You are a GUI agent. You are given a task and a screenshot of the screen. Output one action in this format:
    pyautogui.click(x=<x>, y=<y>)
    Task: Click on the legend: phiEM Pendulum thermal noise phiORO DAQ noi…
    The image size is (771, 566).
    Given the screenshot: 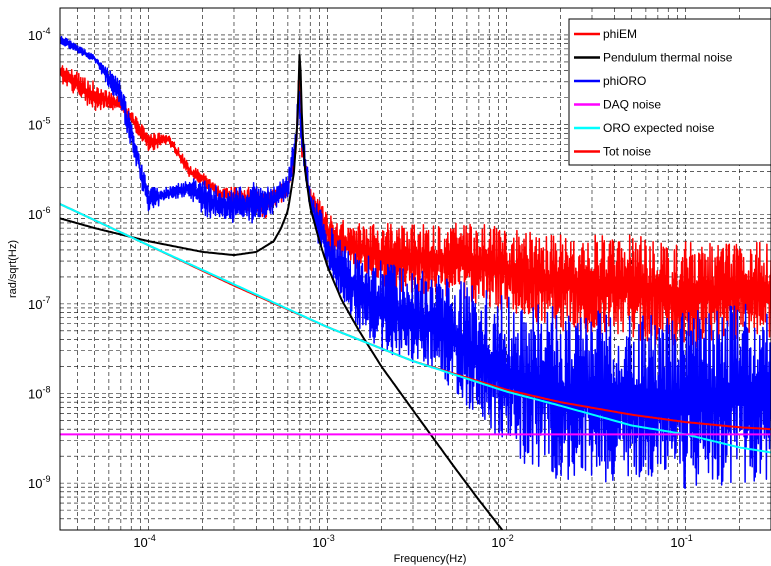 What is the action you would take?
    pyautogui.click(x=669, y=92)
    